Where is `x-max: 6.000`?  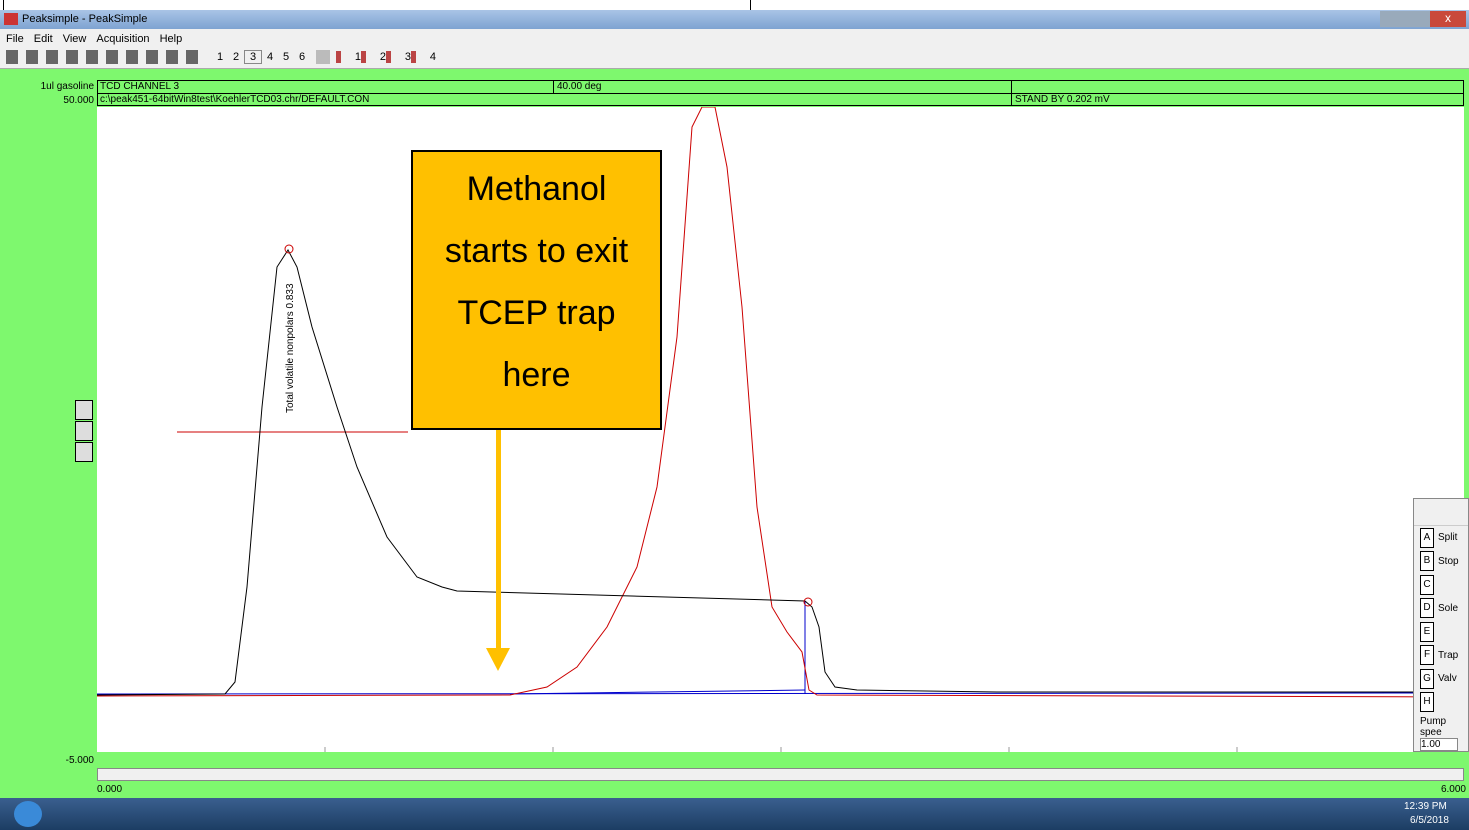 x-max: 6.000 is located at coordinates (1453, 789).